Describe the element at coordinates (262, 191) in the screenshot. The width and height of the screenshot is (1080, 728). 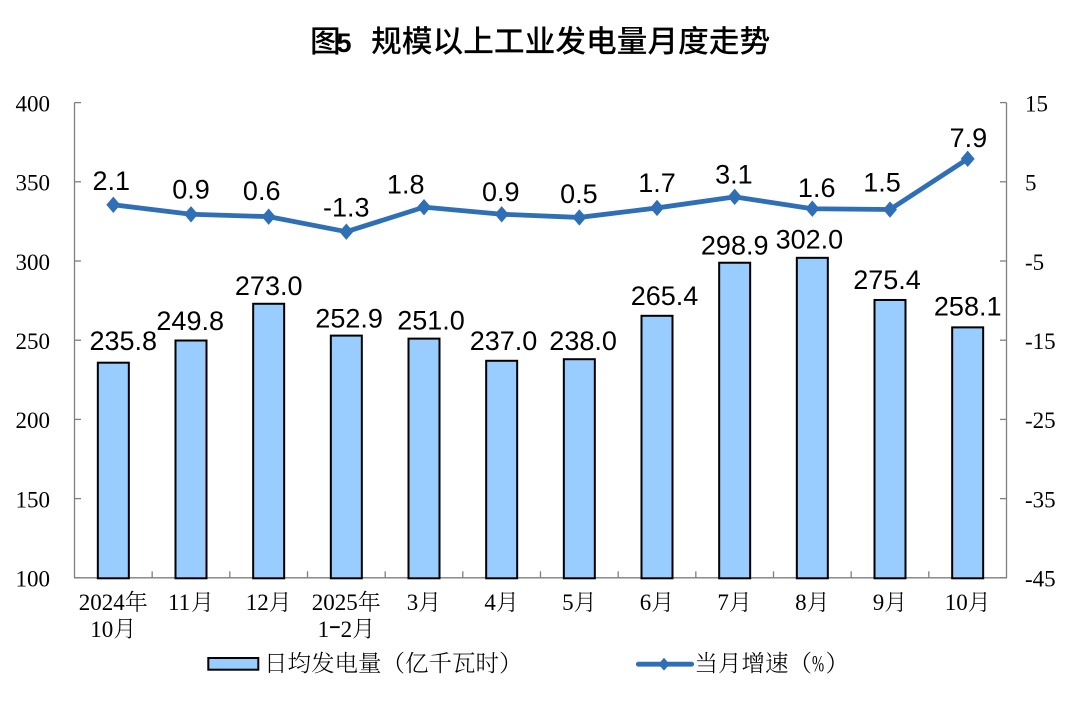
I see `svg-text: 0.6` at that location.